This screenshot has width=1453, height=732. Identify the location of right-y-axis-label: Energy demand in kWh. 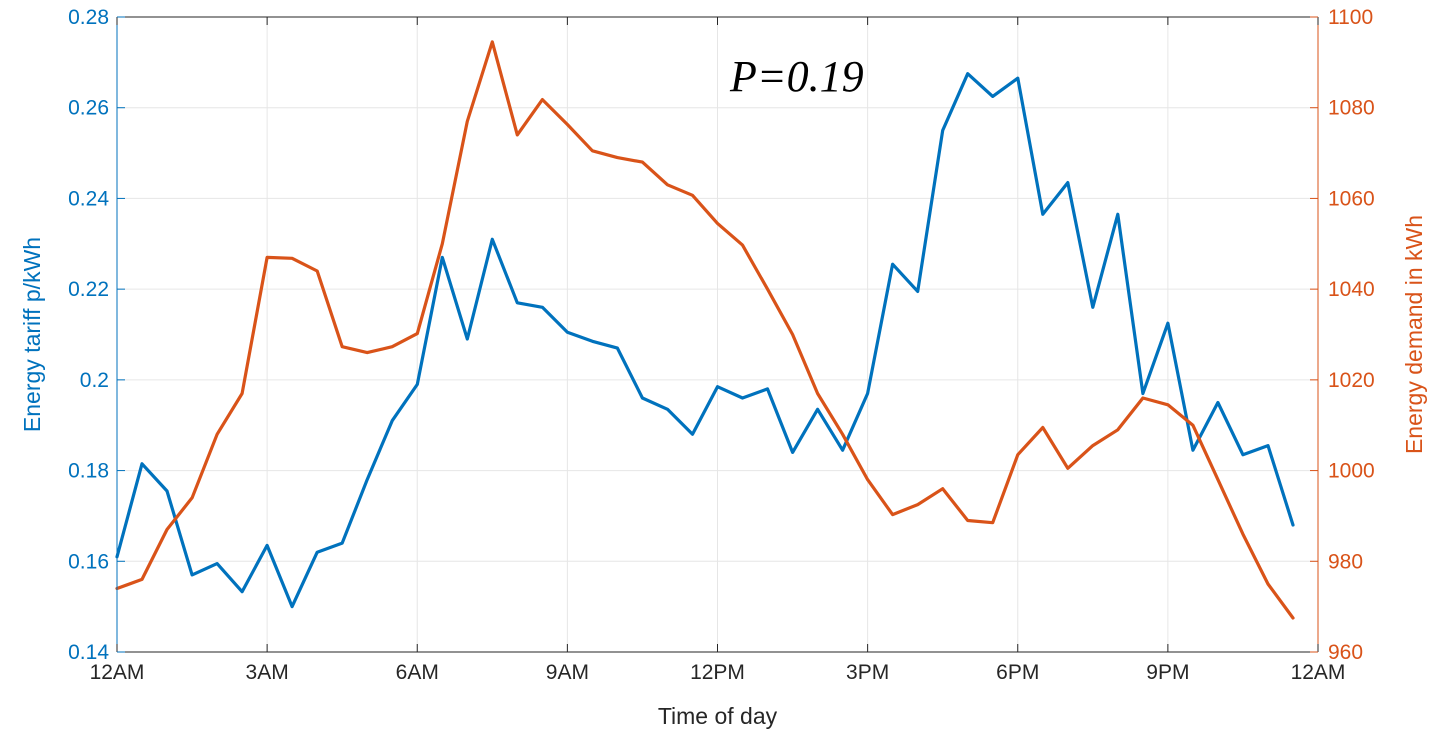
(1414, 334).